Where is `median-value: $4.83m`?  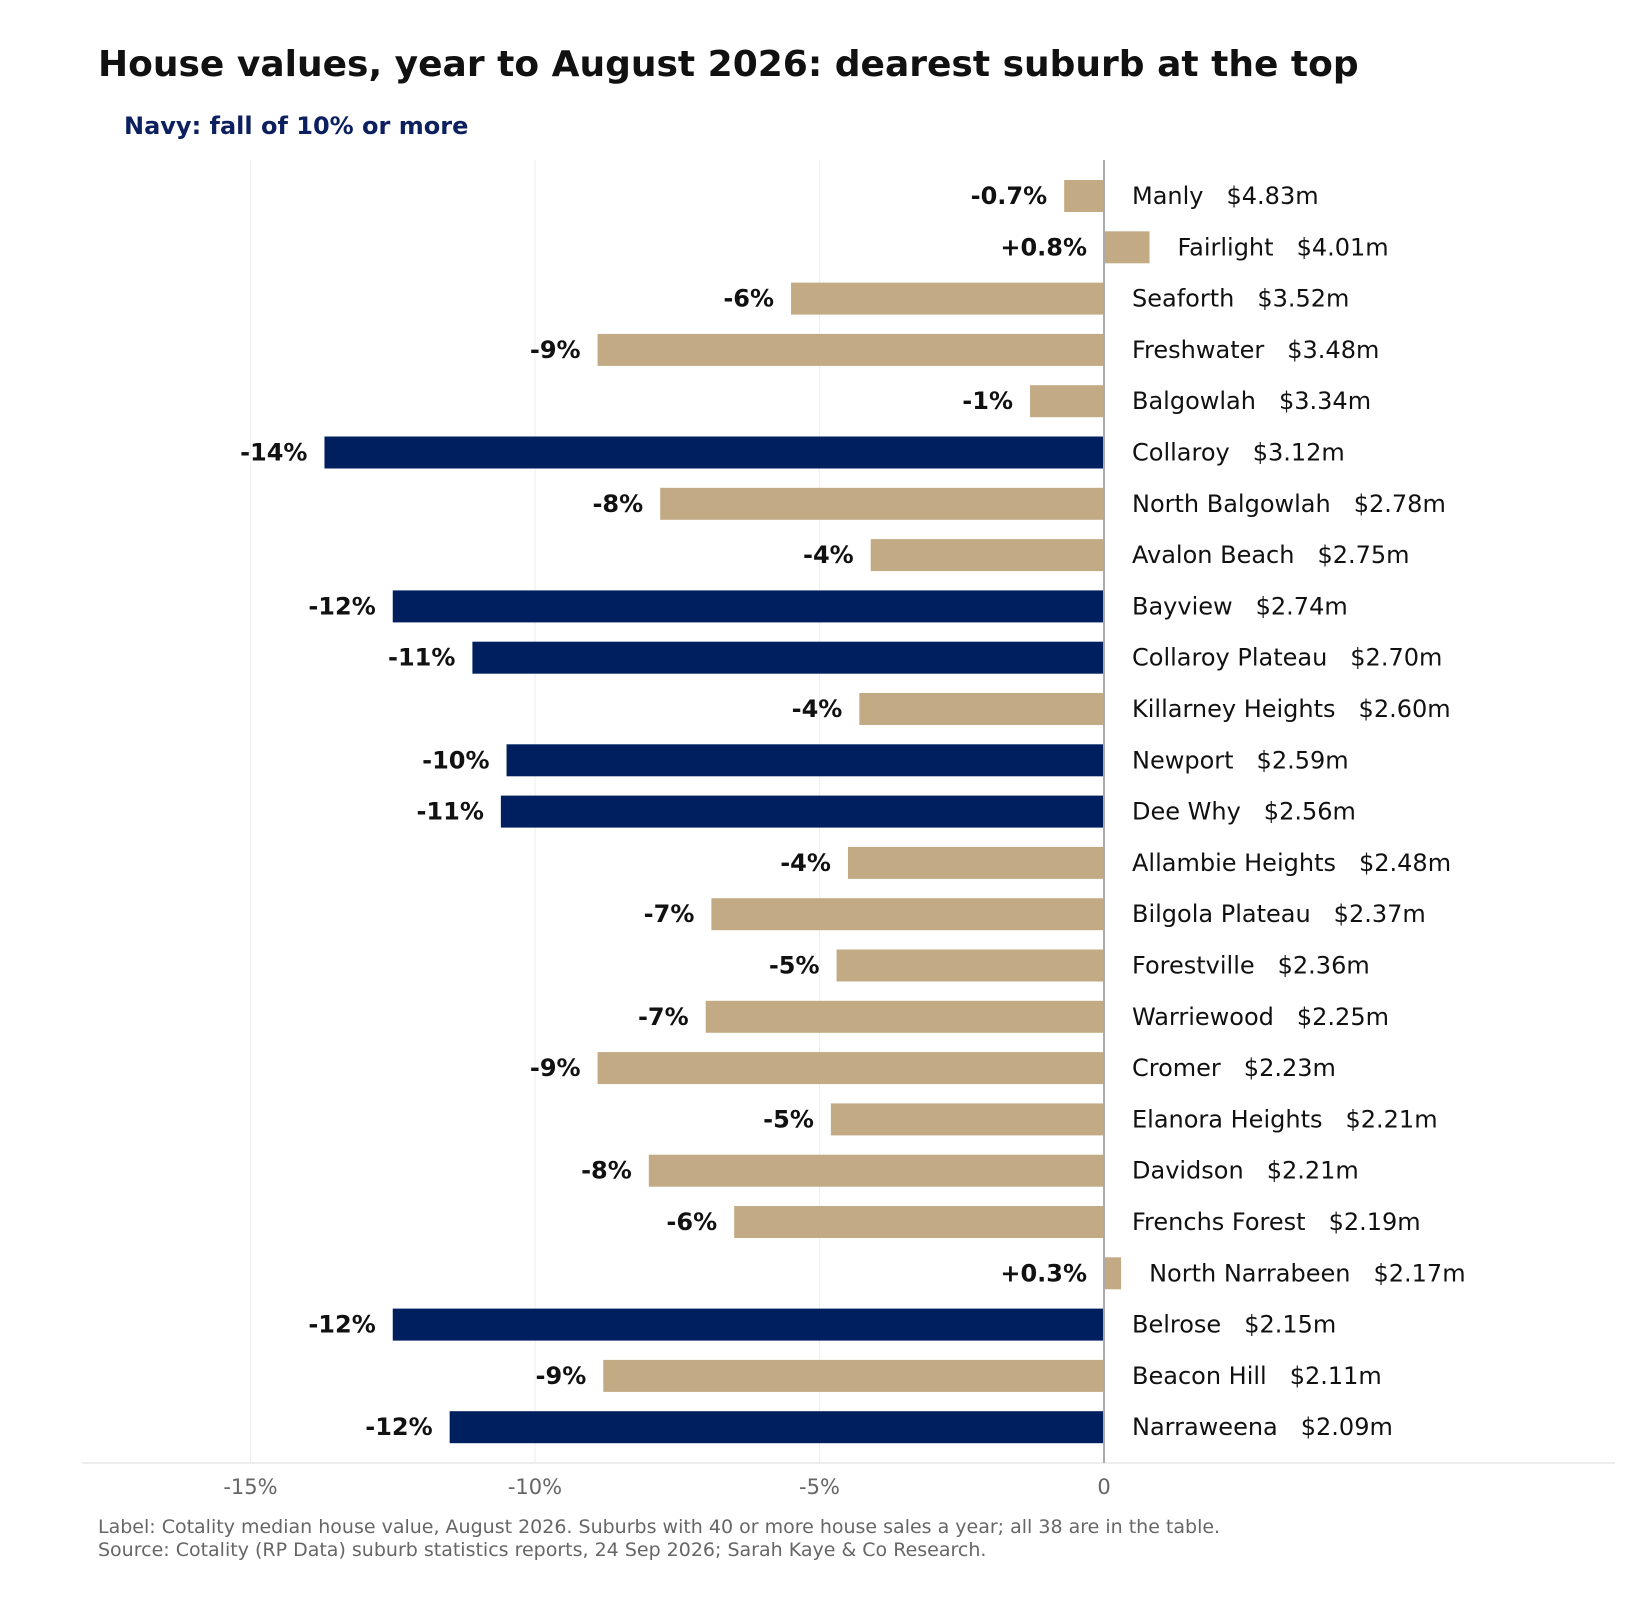
median-value: $4.83m is located at coordinates (1273, 196).